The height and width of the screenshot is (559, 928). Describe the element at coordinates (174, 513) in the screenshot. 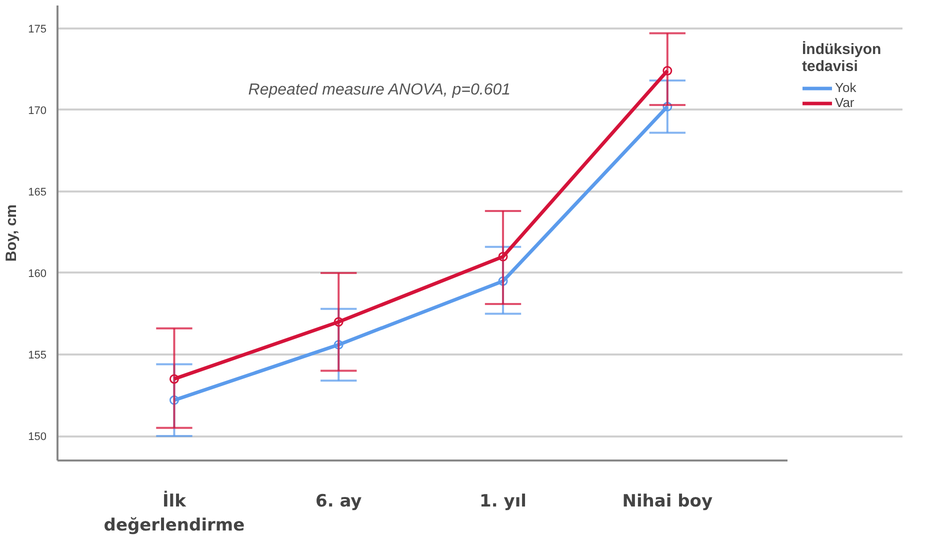

I see `x-tick-label: İlk değerlendirme` at that location.